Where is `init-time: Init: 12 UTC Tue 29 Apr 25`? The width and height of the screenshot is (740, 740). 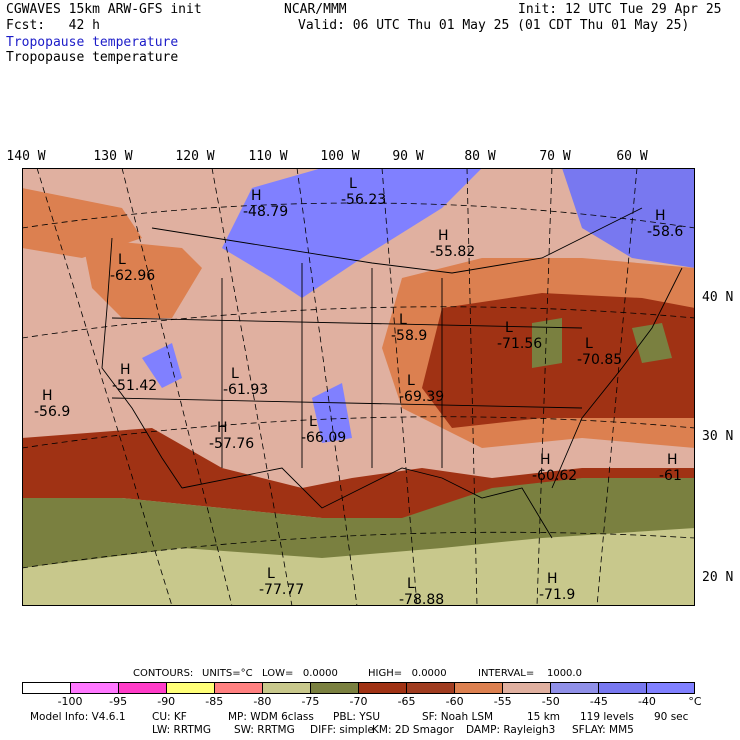
init-time: Init: 12 UTC Tue 29 Apr 25 is located at coordinates (620, 9).